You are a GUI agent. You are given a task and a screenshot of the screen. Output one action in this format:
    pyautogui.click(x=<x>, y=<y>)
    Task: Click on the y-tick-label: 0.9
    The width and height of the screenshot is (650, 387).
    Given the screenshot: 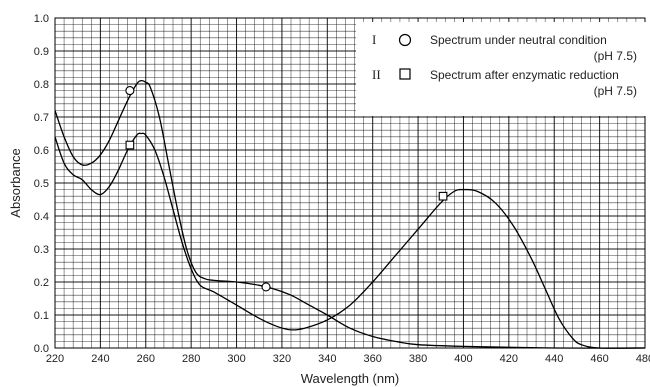 What is the action you would take?
    pyautogui.click(x=41, y=52)
    